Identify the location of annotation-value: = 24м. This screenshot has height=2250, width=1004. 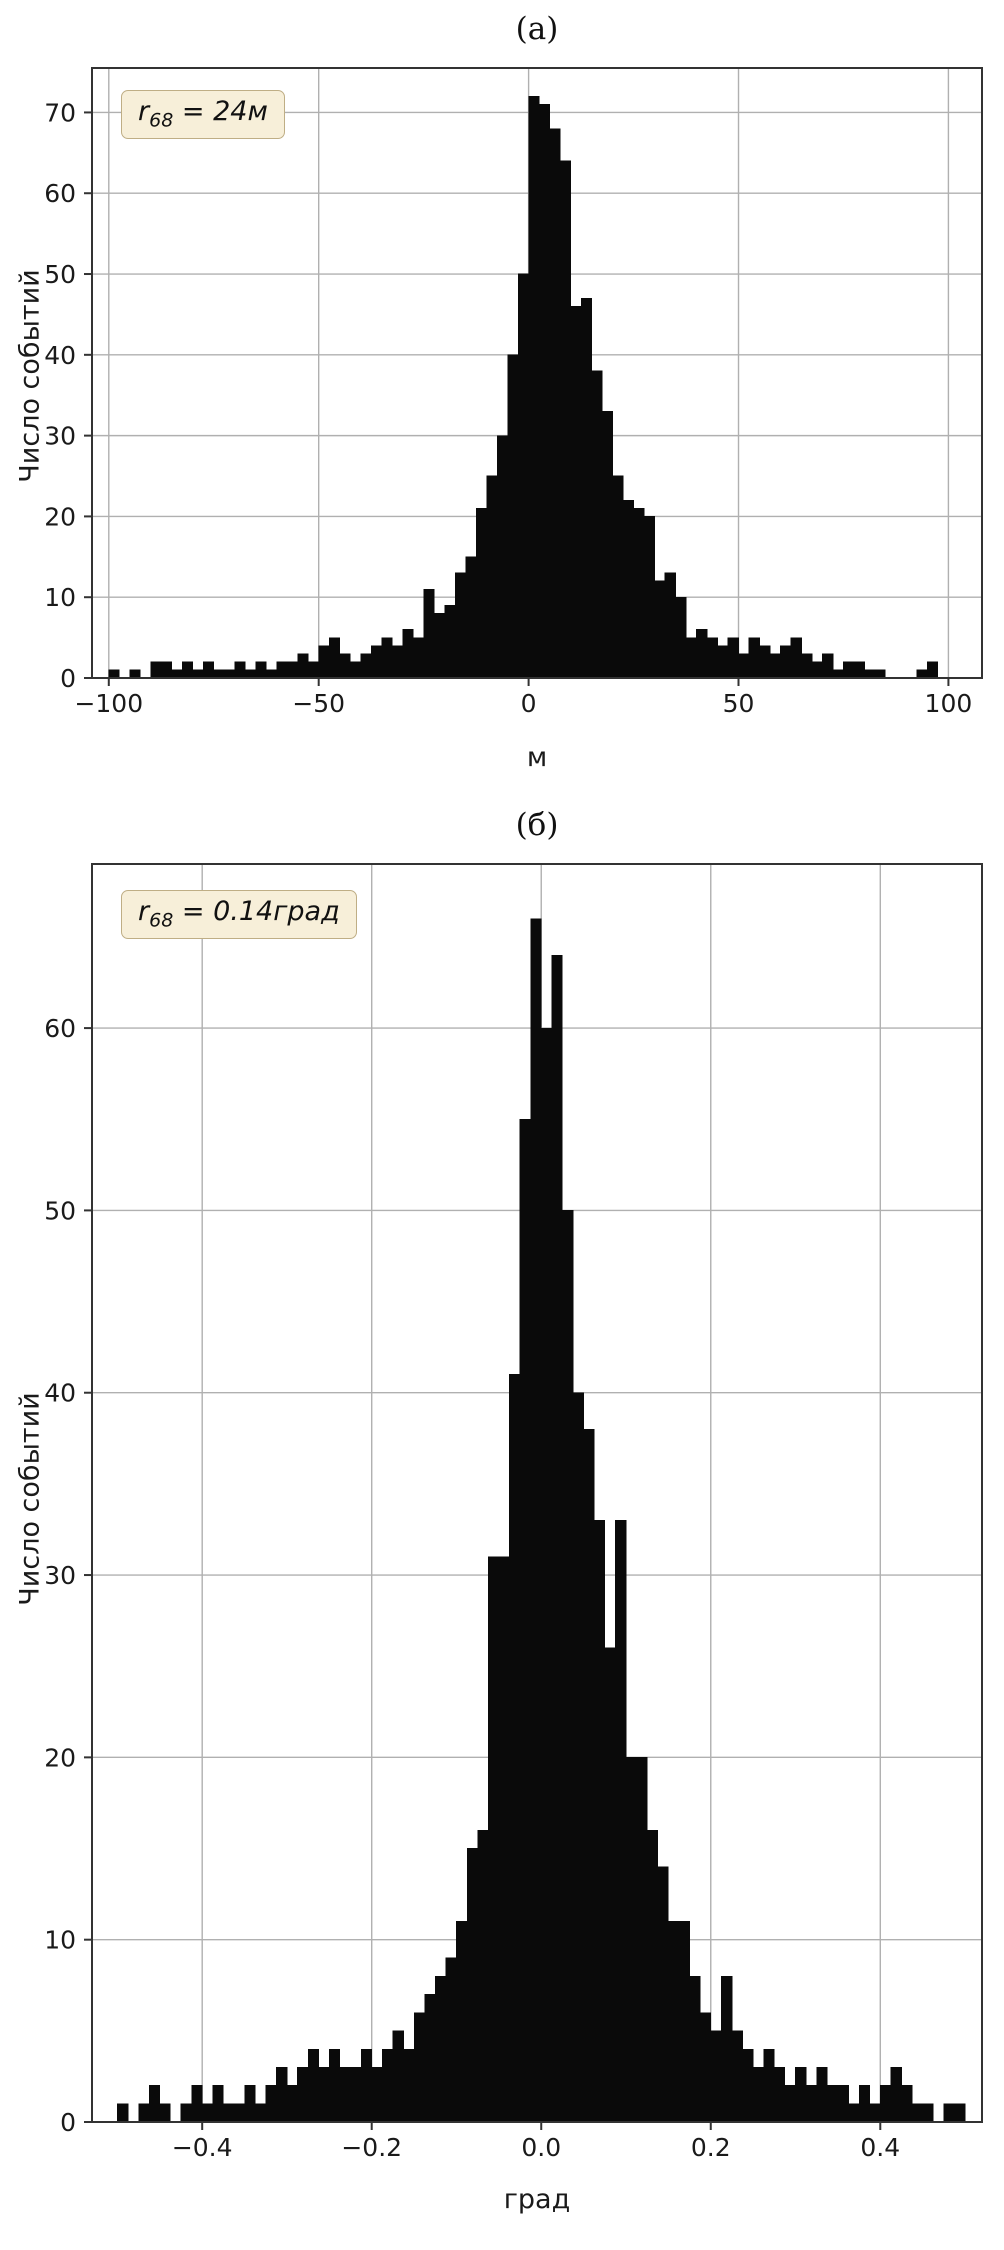
(220, 111).